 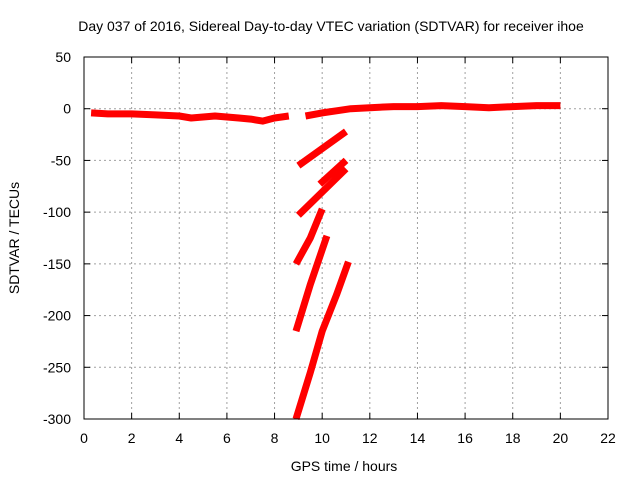 I want to click on series-main-post, so click(x=432, y=111).